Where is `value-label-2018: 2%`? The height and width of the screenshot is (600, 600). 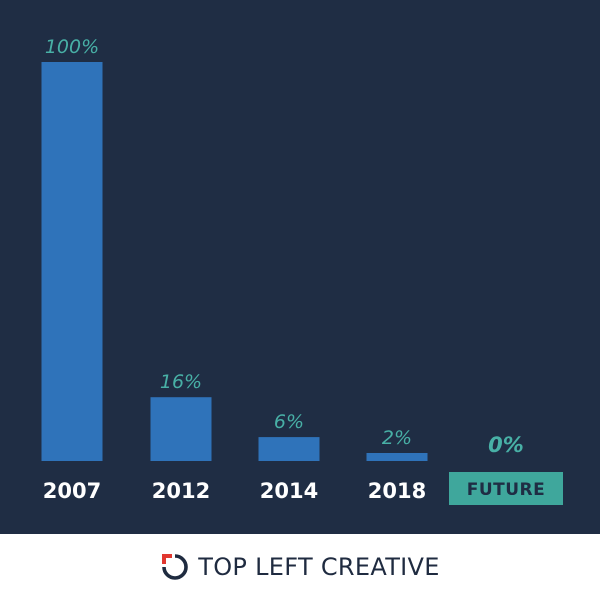 value-label-2018: 2% is located at coordinates (397, 438).